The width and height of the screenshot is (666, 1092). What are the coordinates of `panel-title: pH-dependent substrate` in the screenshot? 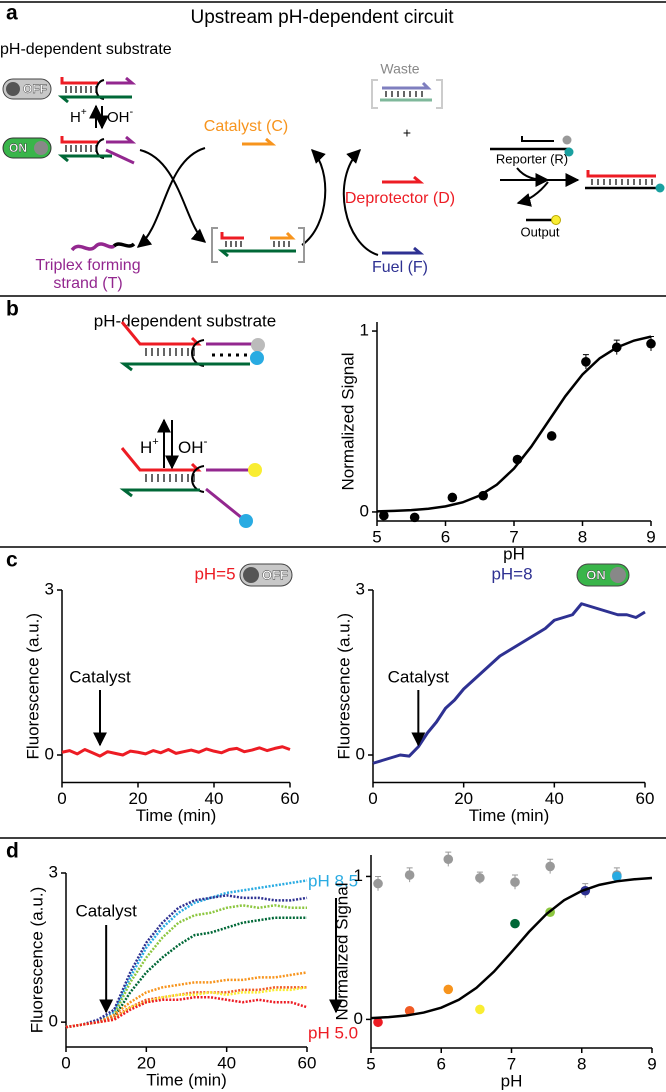 It's located at (185, 320).